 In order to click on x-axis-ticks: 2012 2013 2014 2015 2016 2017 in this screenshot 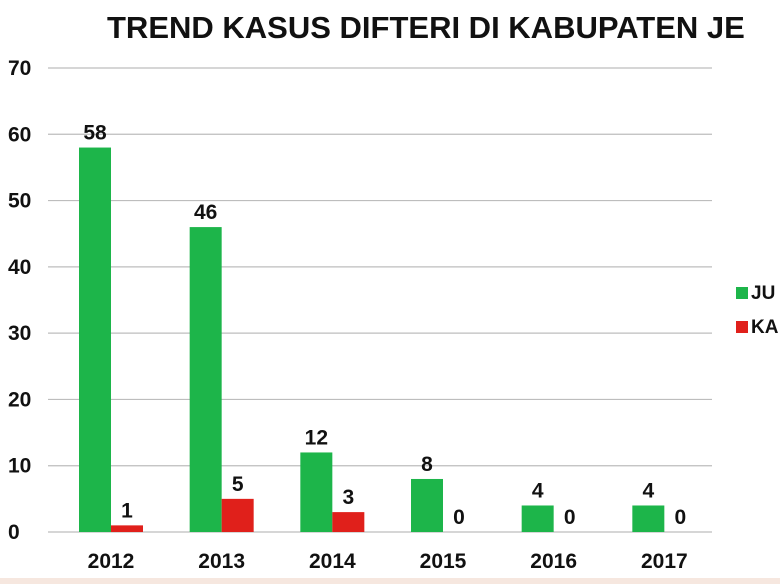, I will do `click(388, 561)`.